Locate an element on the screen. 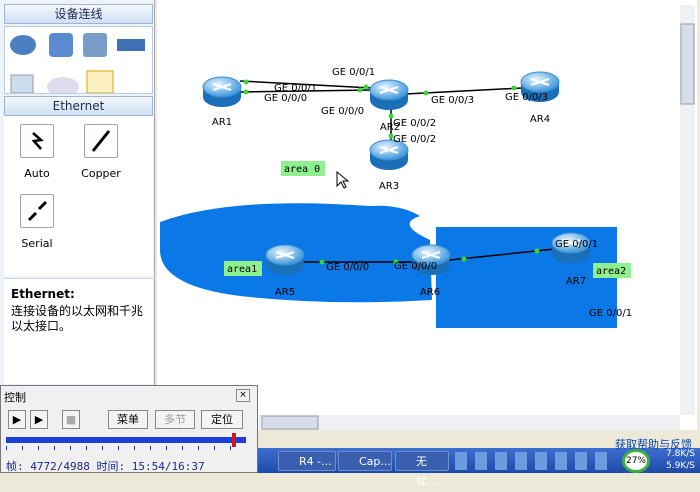 The width and height of the screenshot is (700, 492). panel-header: 设备连线 is located at coordinates (78, 14).